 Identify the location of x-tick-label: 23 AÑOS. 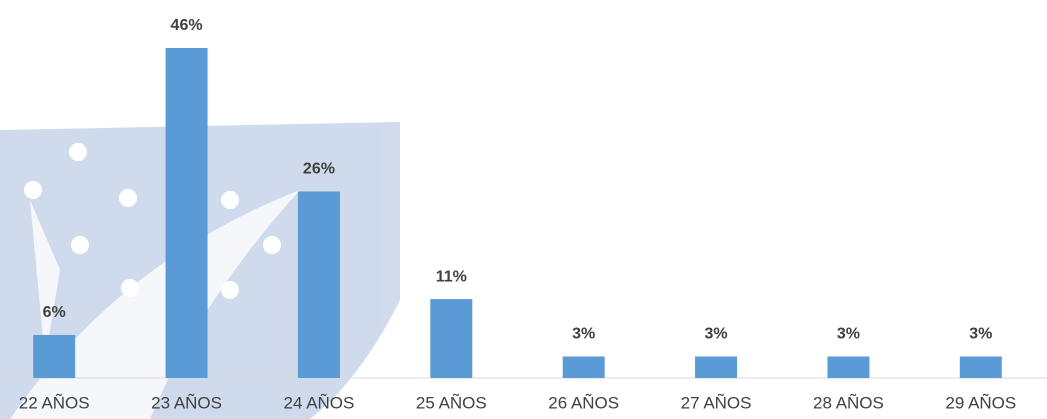
(186, 402).